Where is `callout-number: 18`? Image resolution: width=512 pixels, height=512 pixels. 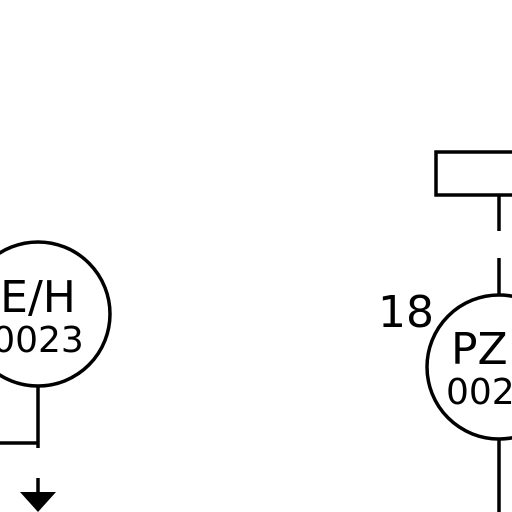 callout-number: 18 is located at coordinates (406, 312).